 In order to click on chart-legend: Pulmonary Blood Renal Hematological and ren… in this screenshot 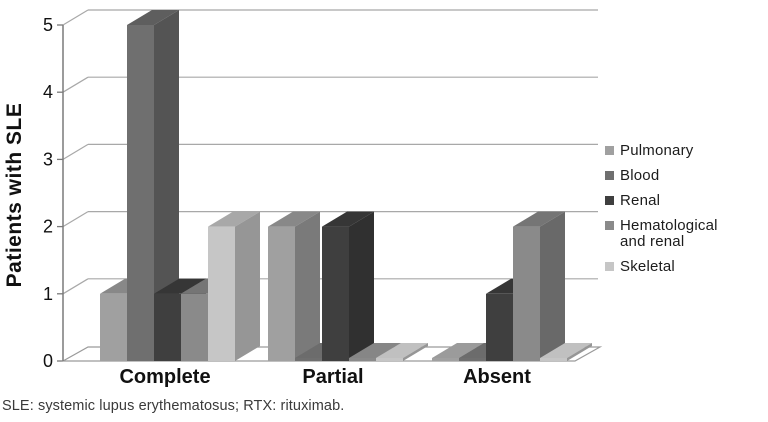, I will do `click(685, 213)`.